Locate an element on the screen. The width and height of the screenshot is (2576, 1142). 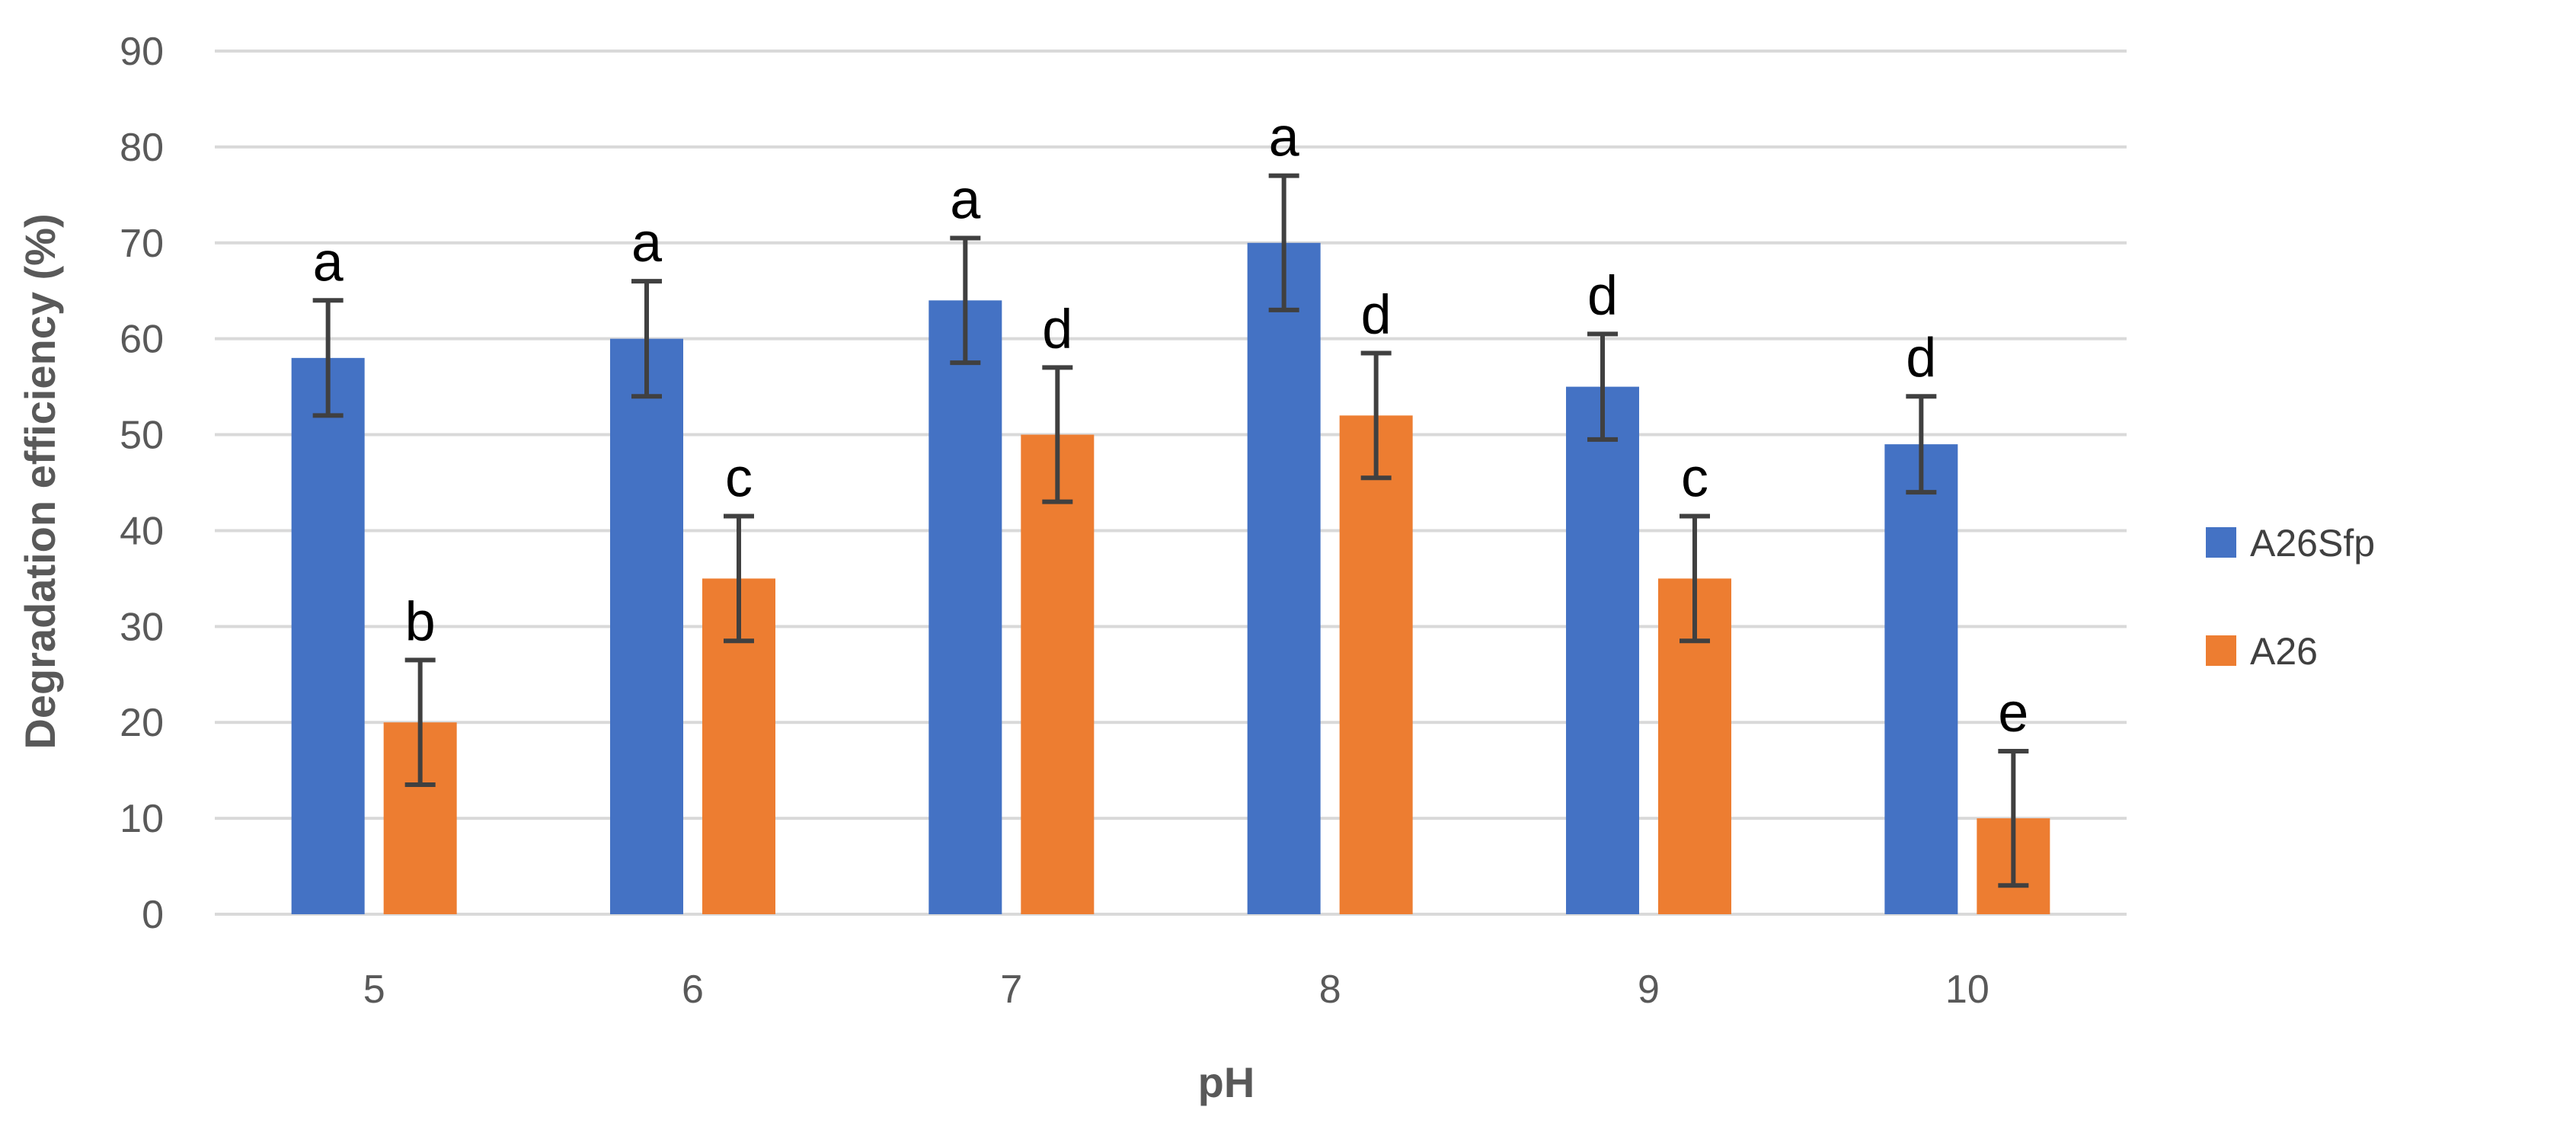
legend: A26Sfp A26 is located at coordinates (2290, 597).